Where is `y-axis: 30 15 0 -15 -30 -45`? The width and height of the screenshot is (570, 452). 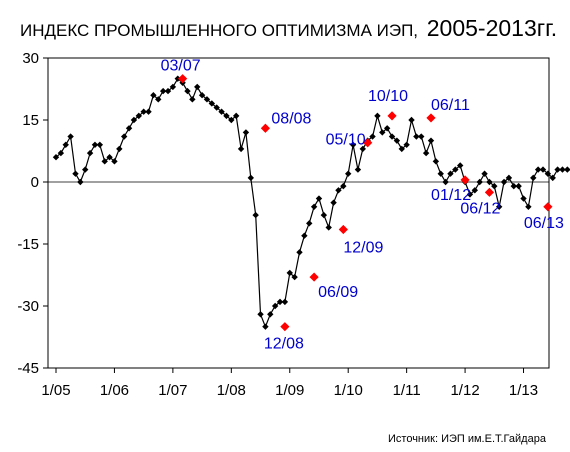
y-axis: 30 15 0 -15 -30 -45 is located at coordinates (32, 213).